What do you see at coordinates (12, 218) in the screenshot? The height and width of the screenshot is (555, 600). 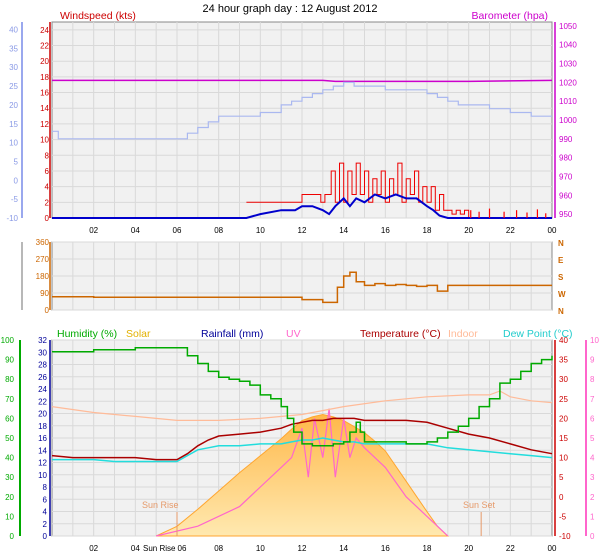 I see `p1-temp-scale-tick-0: -10` at bounding box center [12, 218].